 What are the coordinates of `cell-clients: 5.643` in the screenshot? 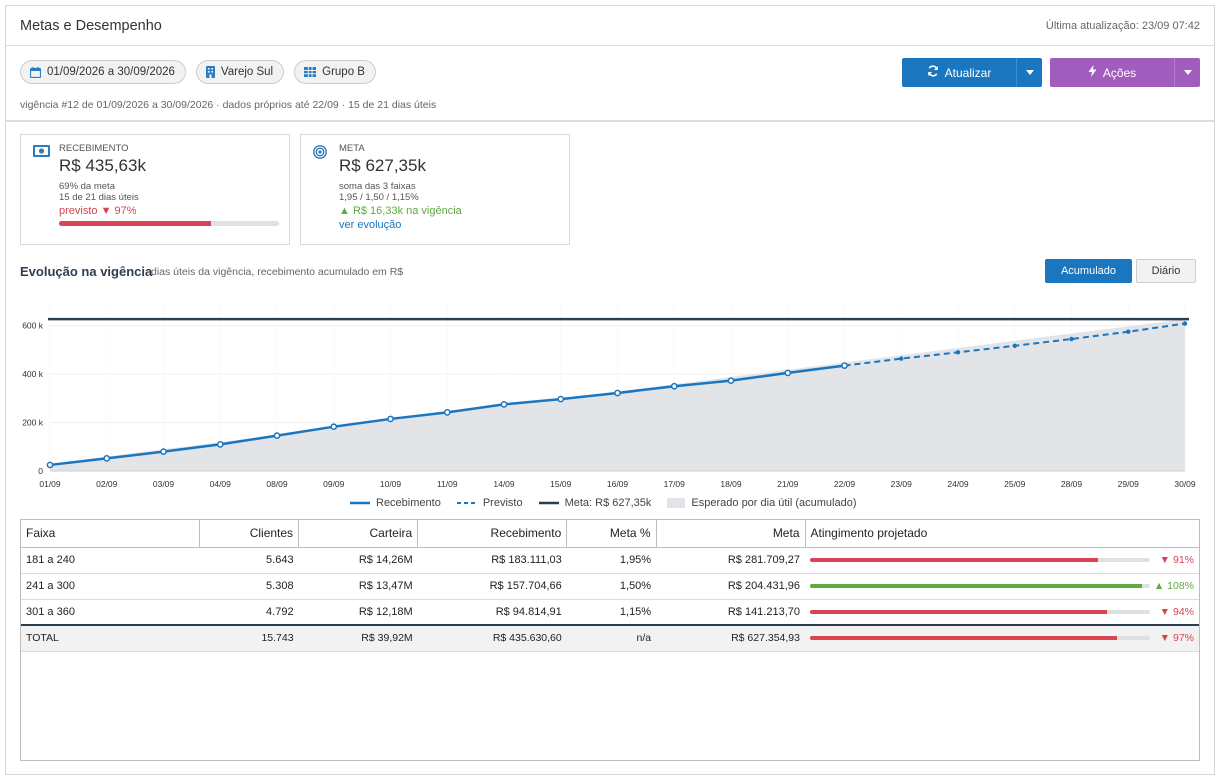 It's located at (249, 560).